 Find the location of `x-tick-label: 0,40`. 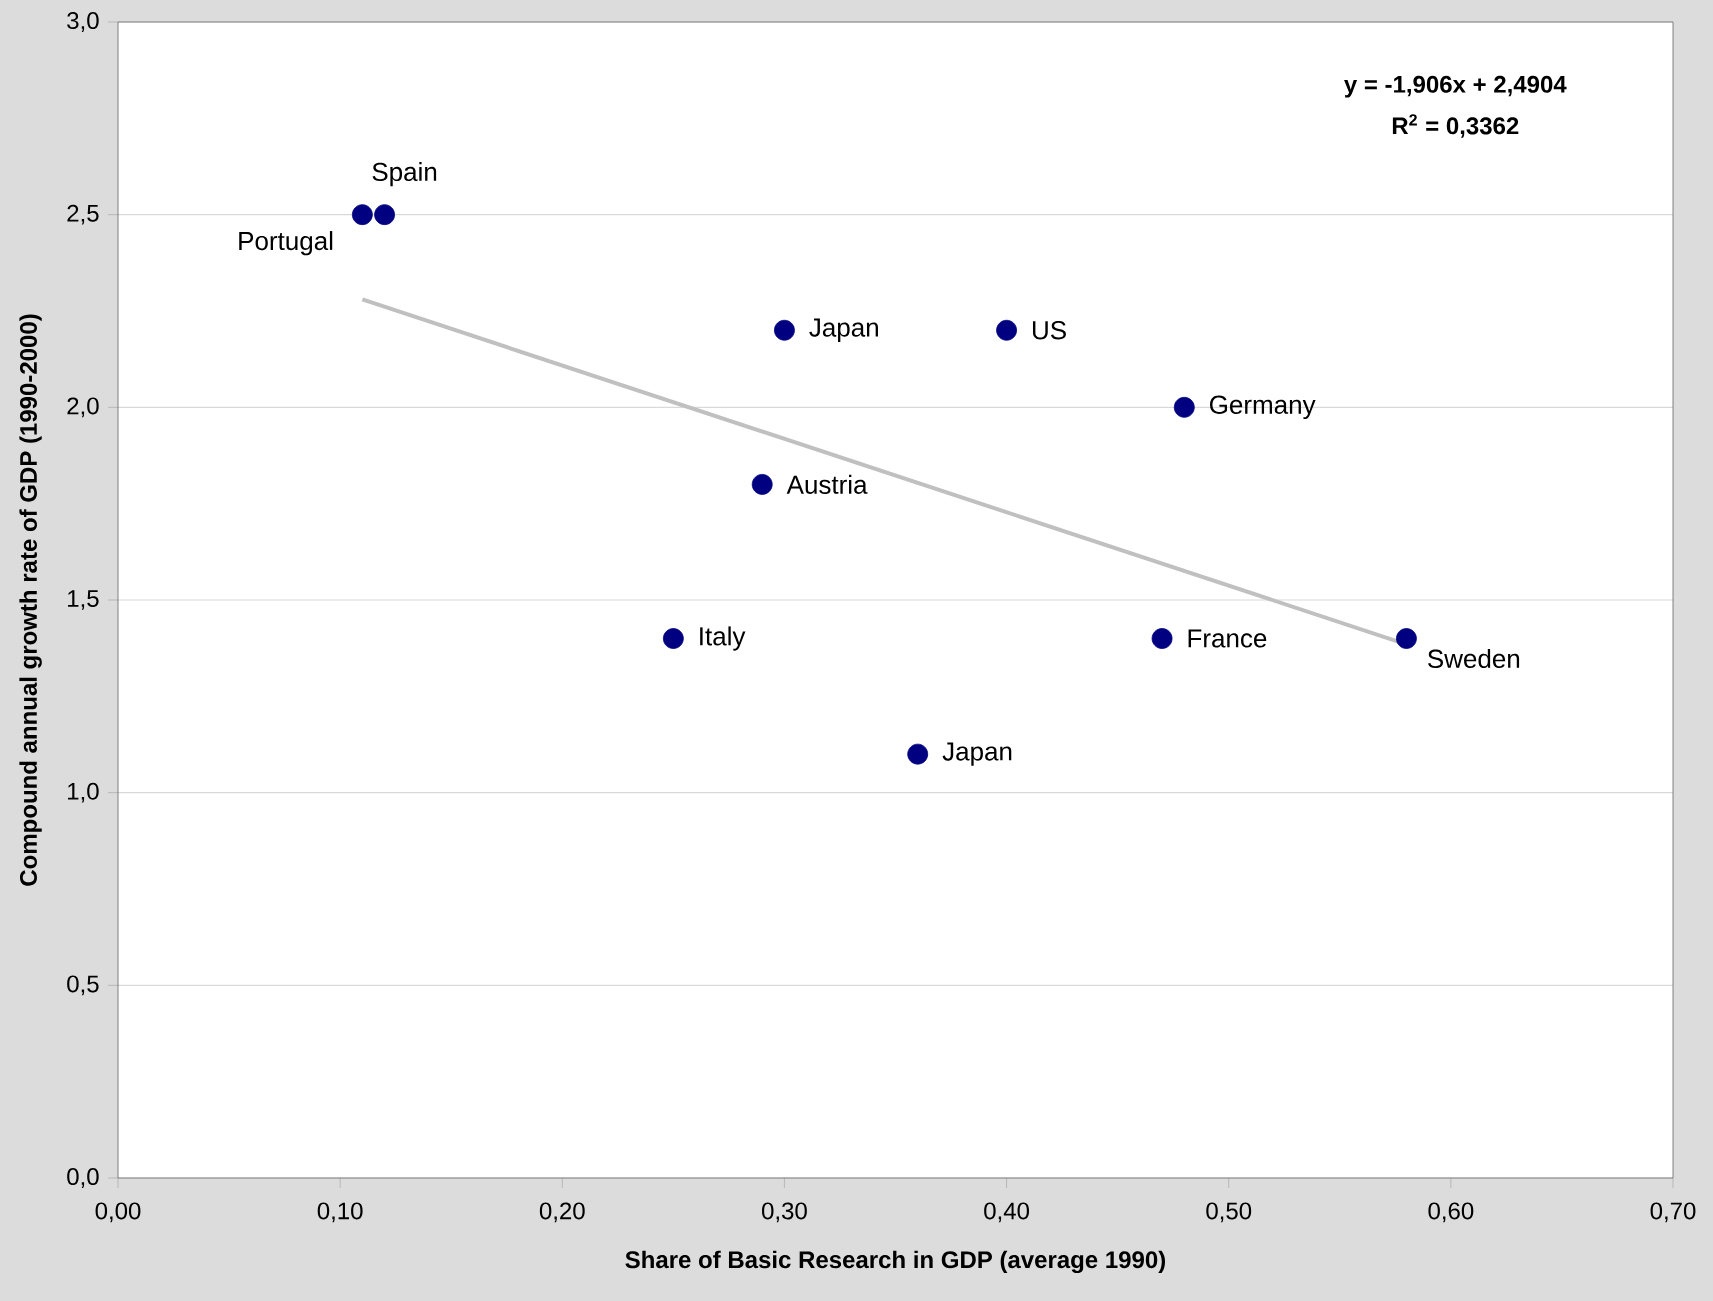

x-tick-label: 0,40 is located at coordinates (1006, 1212).